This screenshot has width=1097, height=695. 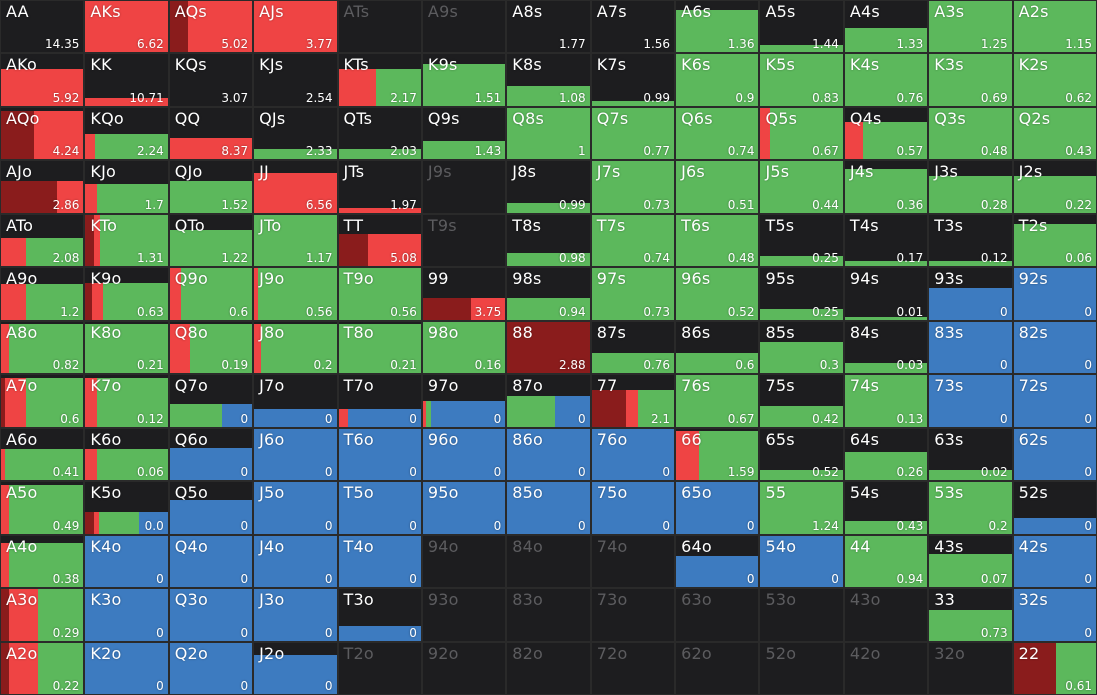 I want to click on hand-cell: KQo 2.24, so click(x=126, y=133).